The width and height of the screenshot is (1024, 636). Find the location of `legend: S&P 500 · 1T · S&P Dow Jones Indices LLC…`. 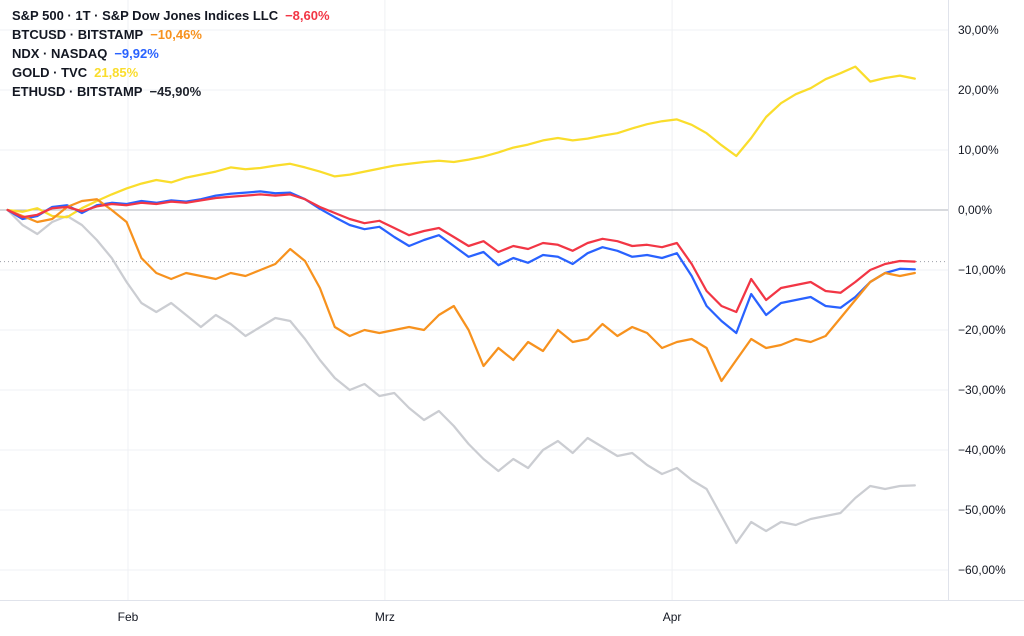

legend: S&P 500 · 1T · S&P Dow Jones Indices LLC… is located at coordinates (171, 53).